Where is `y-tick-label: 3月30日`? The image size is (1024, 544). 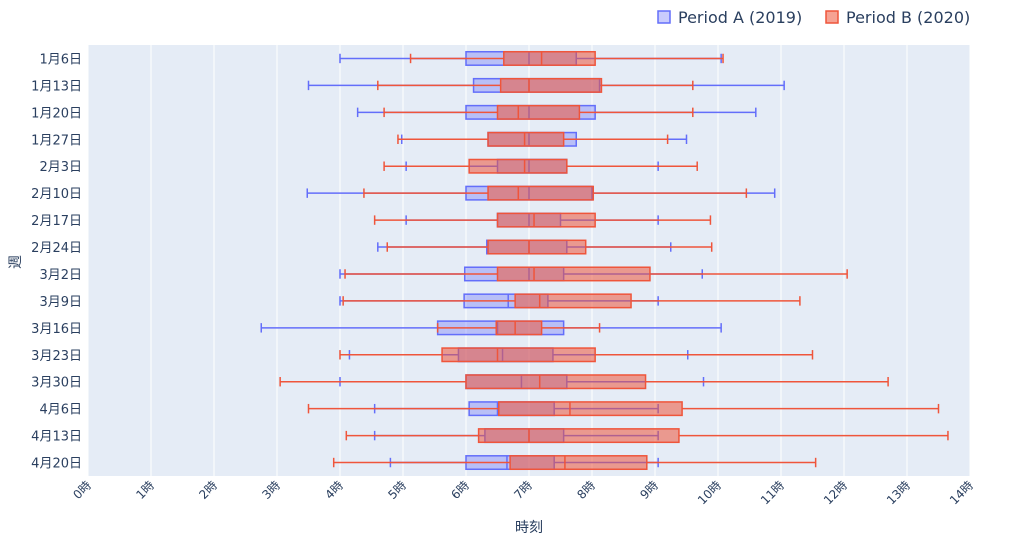 y-tick-label: 3月30日 is located at coordinates (56, 383).